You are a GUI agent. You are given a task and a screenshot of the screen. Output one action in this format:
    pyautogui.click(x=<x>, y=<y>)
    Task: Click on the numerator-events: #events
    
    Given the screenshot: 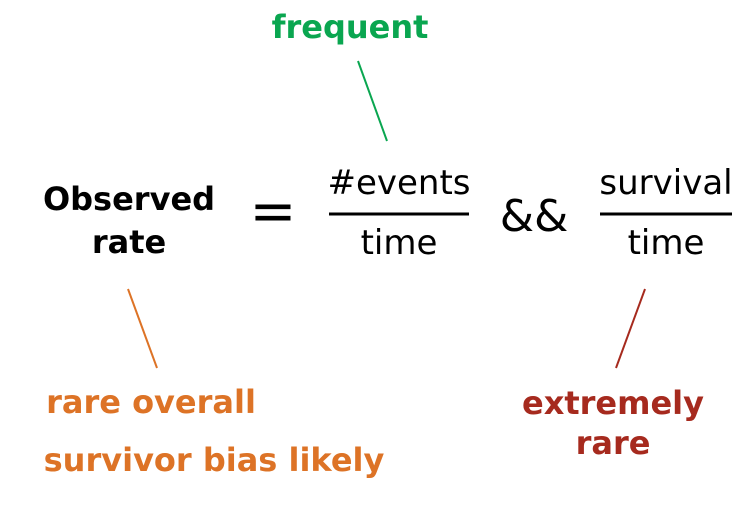 What is the action you would take?
    pyautogui.click(x=399, y=183)
    